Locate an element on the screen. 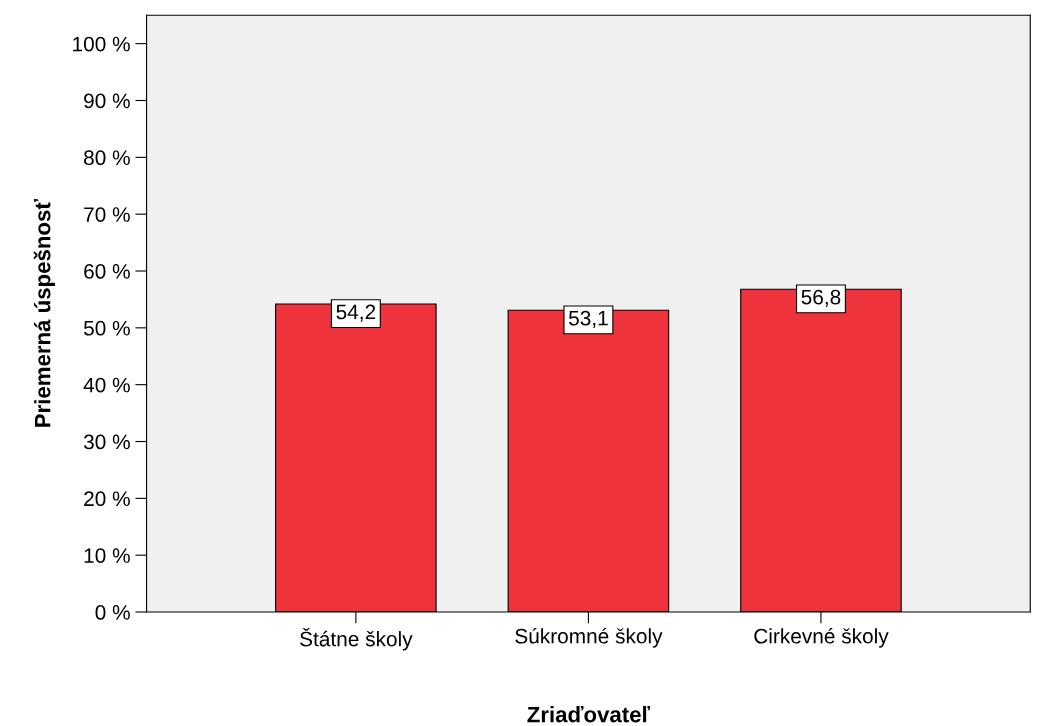 Image resolution: width=1047 pixels, height=726 pixels. data-label: 53,1 is located at coordinates (588, 319).